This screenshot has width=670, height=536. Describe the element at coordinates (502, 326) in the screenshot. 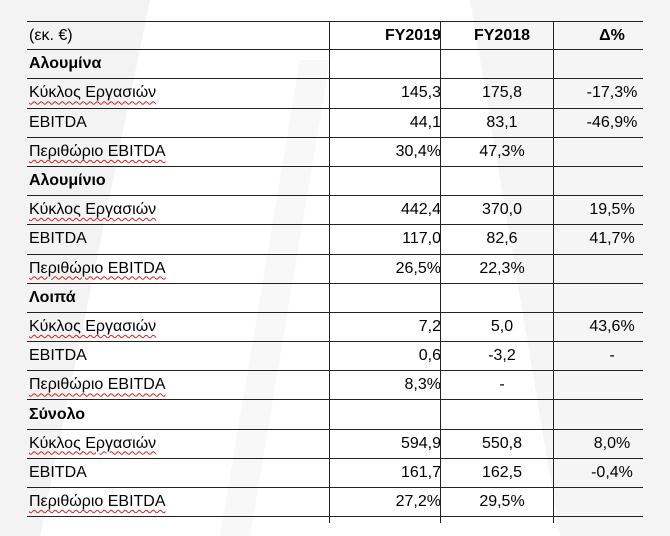

I see `cell-fy2018: 5,0` at that location.